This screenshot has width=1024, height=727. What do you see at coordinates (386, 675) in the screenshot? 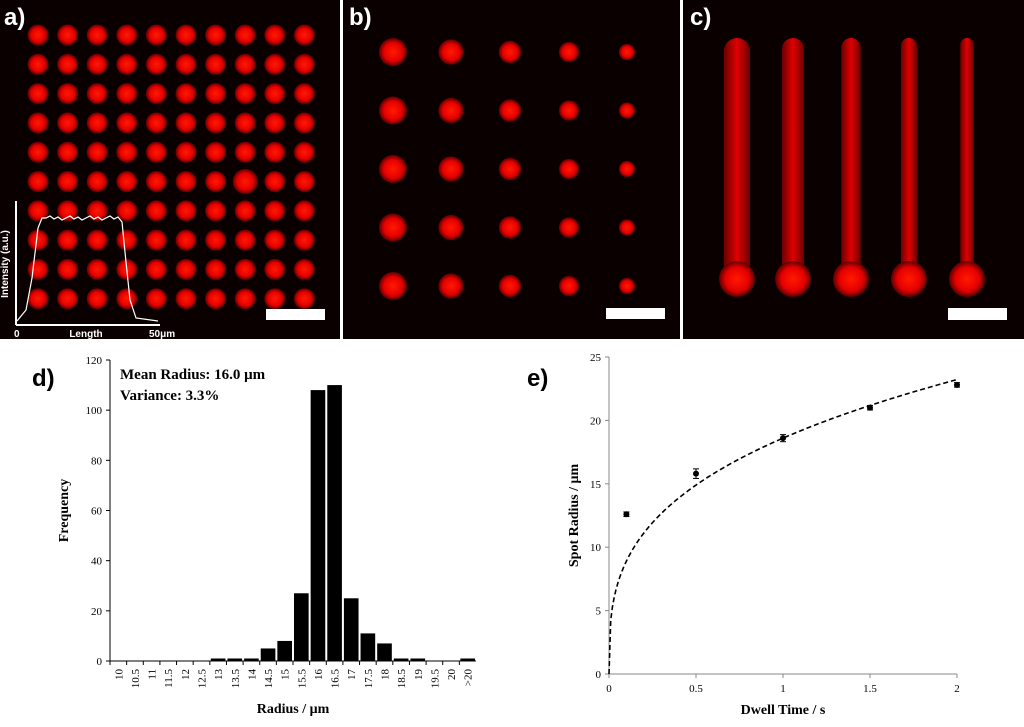
I see `x-tick-label: 18` at bounding box center [386, 675].